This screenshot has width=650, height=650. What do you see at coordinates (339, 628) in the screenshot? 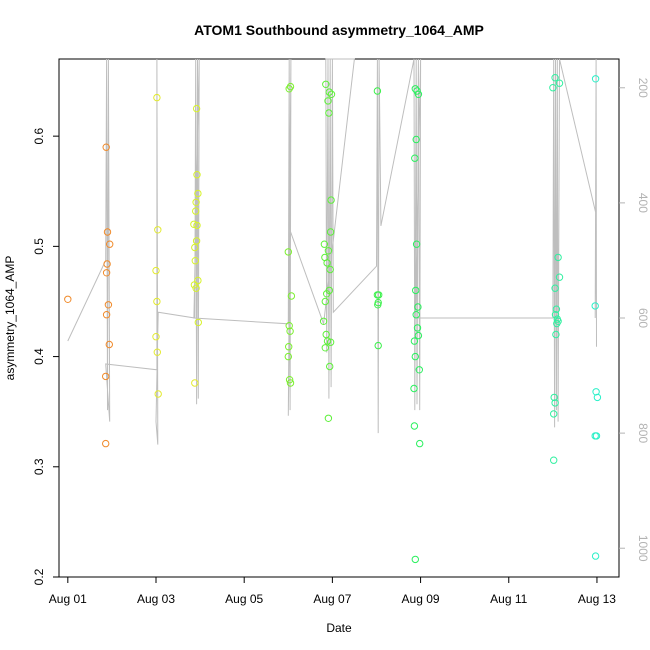
I see `x-axis-label: Date` at bounding box center [339, 628].